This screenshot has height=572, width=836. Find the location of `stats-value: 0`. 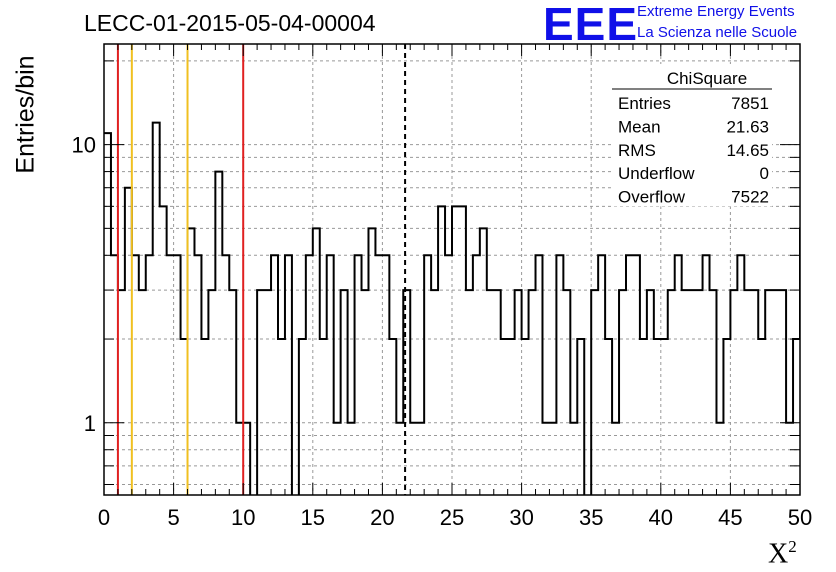

stats-value: 0 is located at coordinates (764, 173).